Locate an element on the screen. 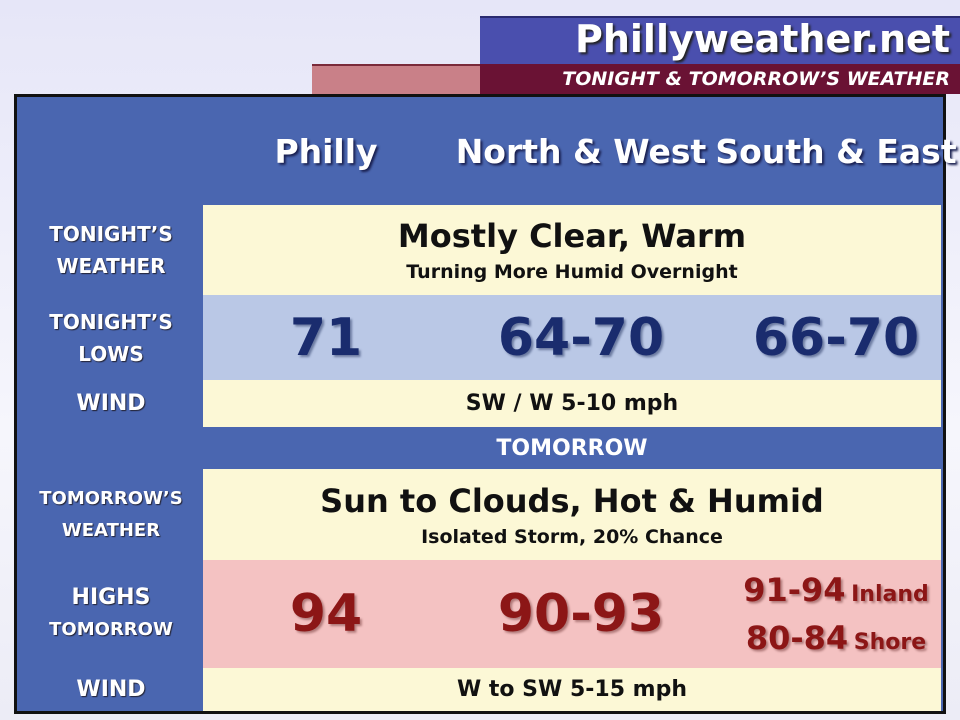 The image size is (960, 720). wind-cell: SW / W 5-10 mph is located at coordinates (572, 403).